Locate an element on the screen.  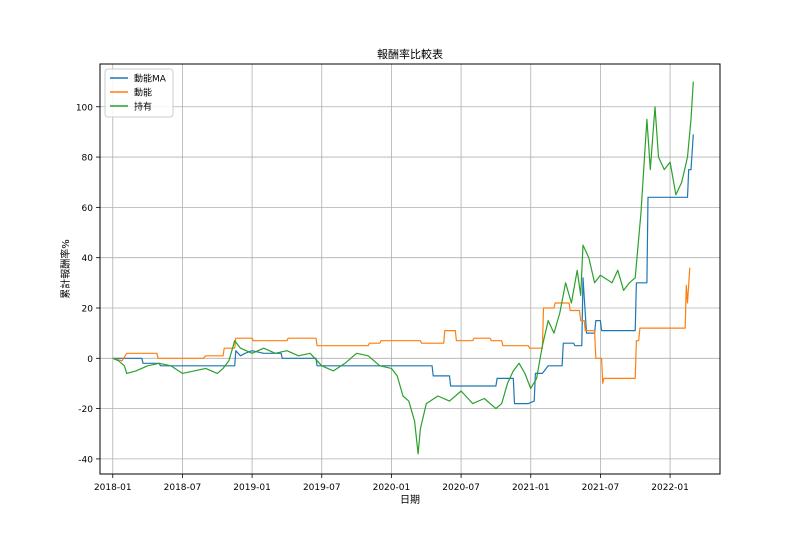
y-tick-label: -20 is located at coordinates (85, 410).